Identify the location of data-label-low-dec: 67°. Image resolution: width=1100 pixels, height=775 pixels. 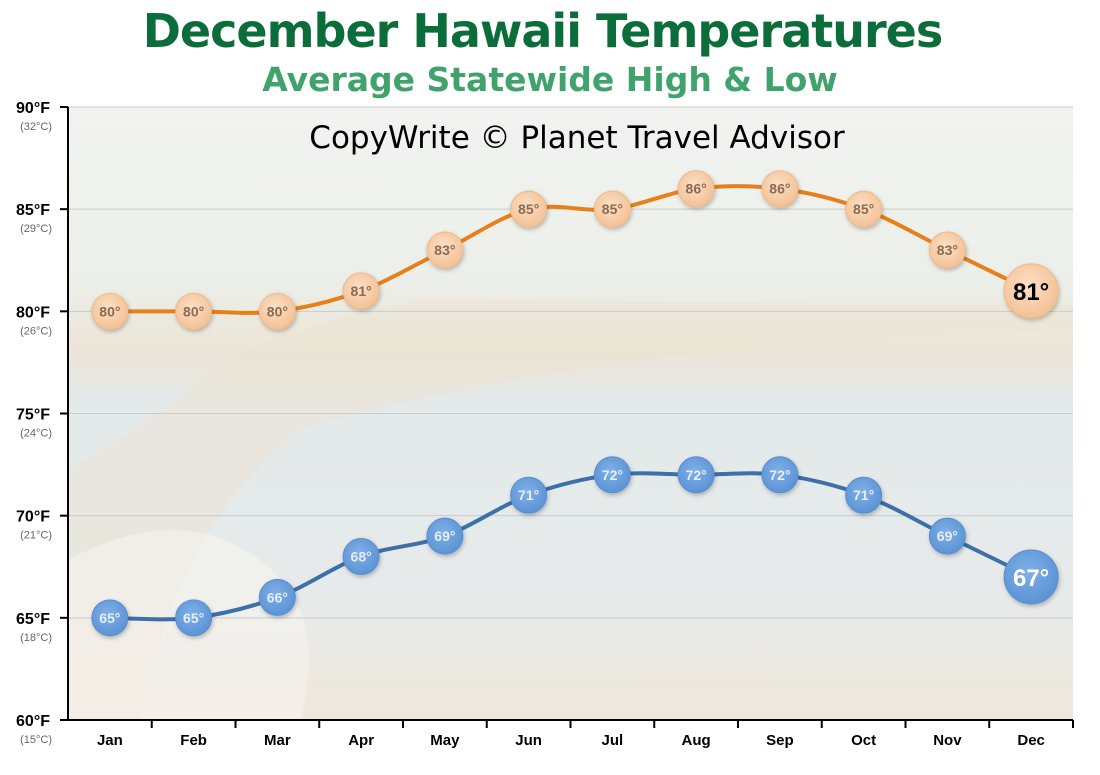
(1031, 578).